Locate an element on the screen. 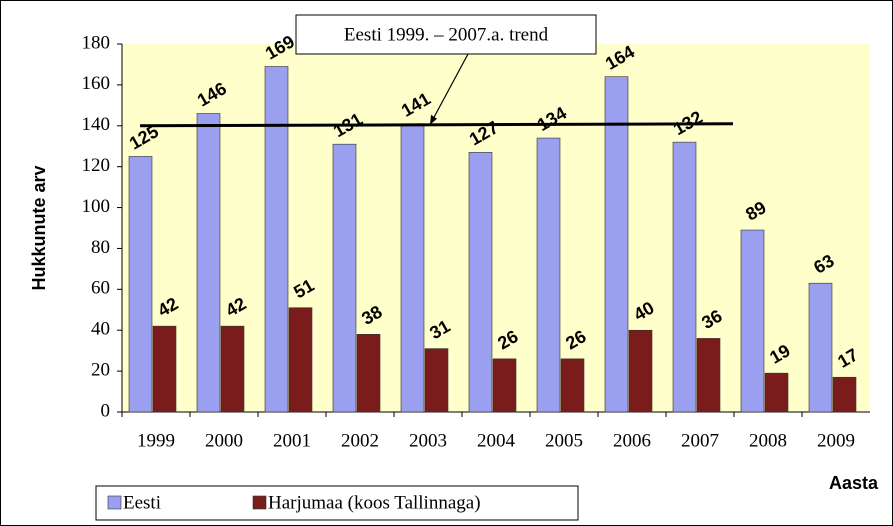 This screenshot has height=526, width=893. x-tick-label: 2008 is located at coordinates (768, 440).